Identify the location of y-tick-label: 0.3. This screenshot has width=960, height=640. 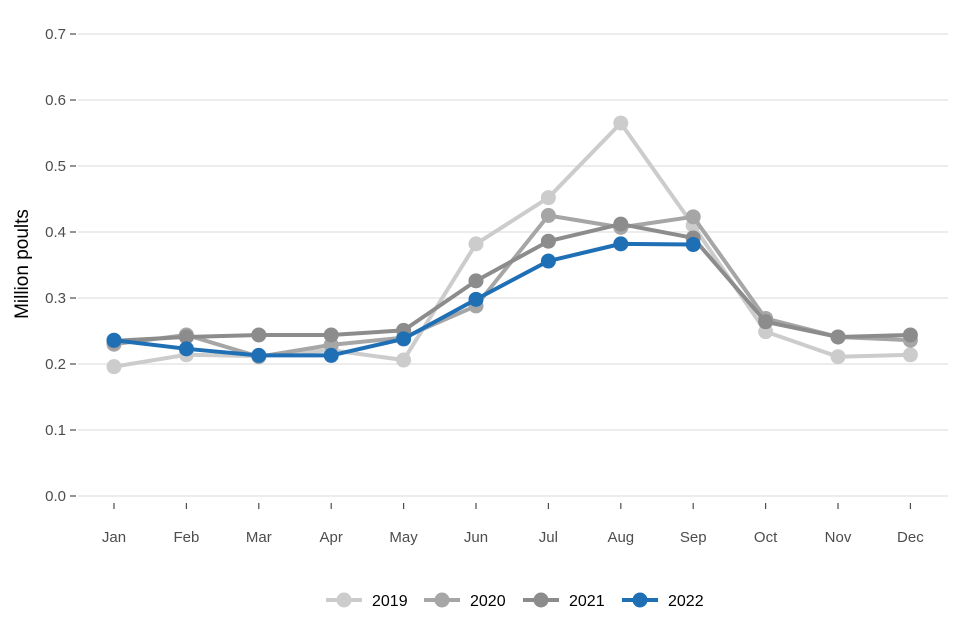
(55, 298).